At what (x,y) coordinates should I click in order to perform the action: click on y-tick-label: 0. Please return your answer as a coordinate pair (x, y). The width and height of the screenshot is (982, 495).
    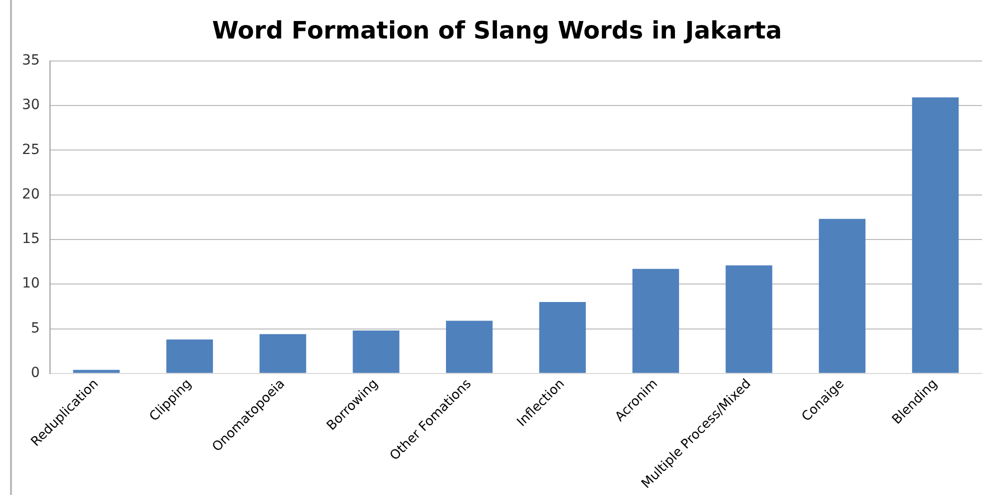
    Looking at the image, I should click on (35, 373).